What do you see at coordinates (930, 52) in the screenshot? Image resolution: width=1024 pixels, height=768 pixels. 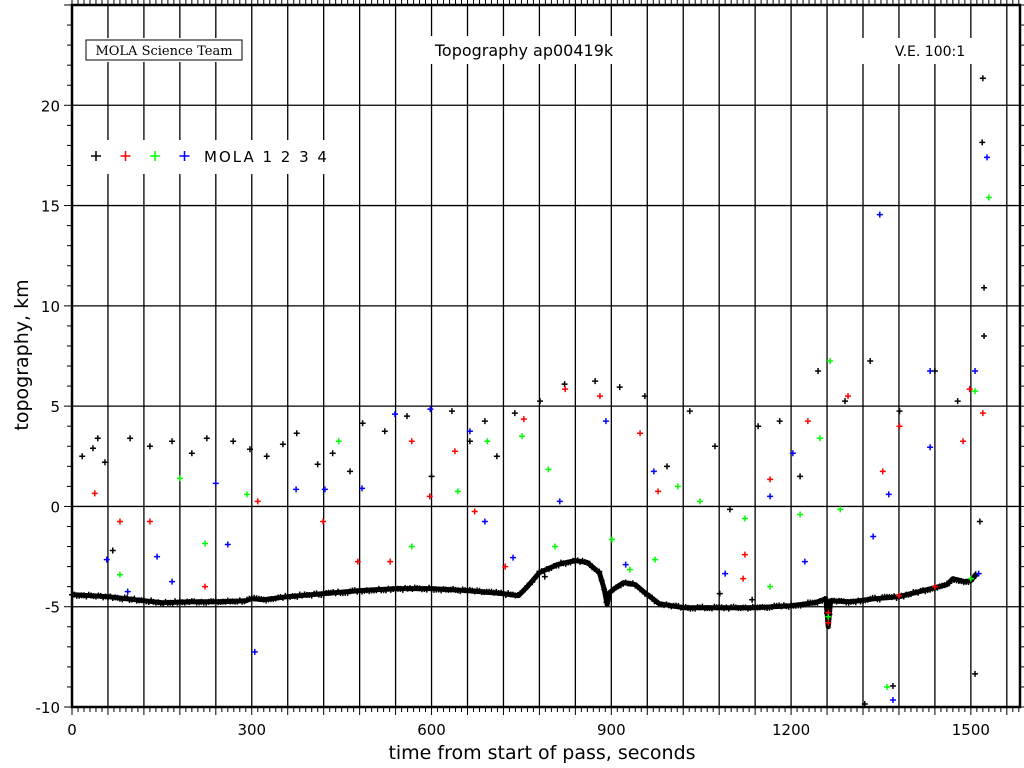 I see `vertical-exaggeration: V.E. 100:1` at bounding box center [930, 52].